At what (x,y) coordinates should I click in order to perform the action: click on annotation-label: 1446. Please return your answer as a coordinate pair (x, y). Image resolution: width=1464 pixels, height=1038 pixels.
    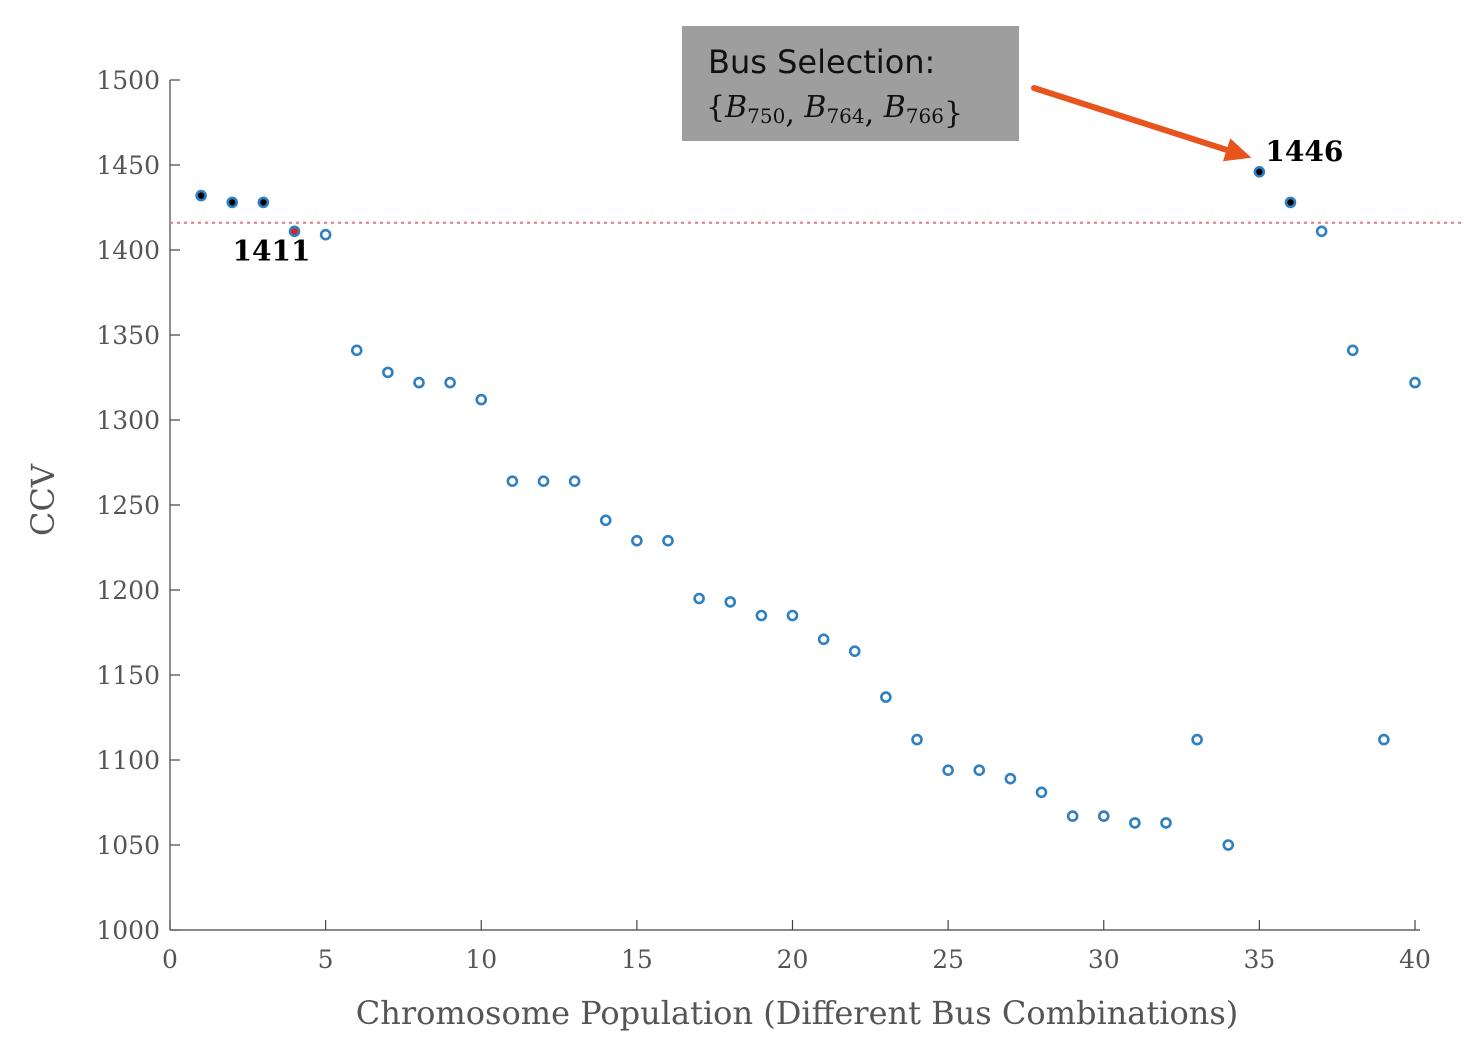
    Looking at the image, I should click on (1304, 151).